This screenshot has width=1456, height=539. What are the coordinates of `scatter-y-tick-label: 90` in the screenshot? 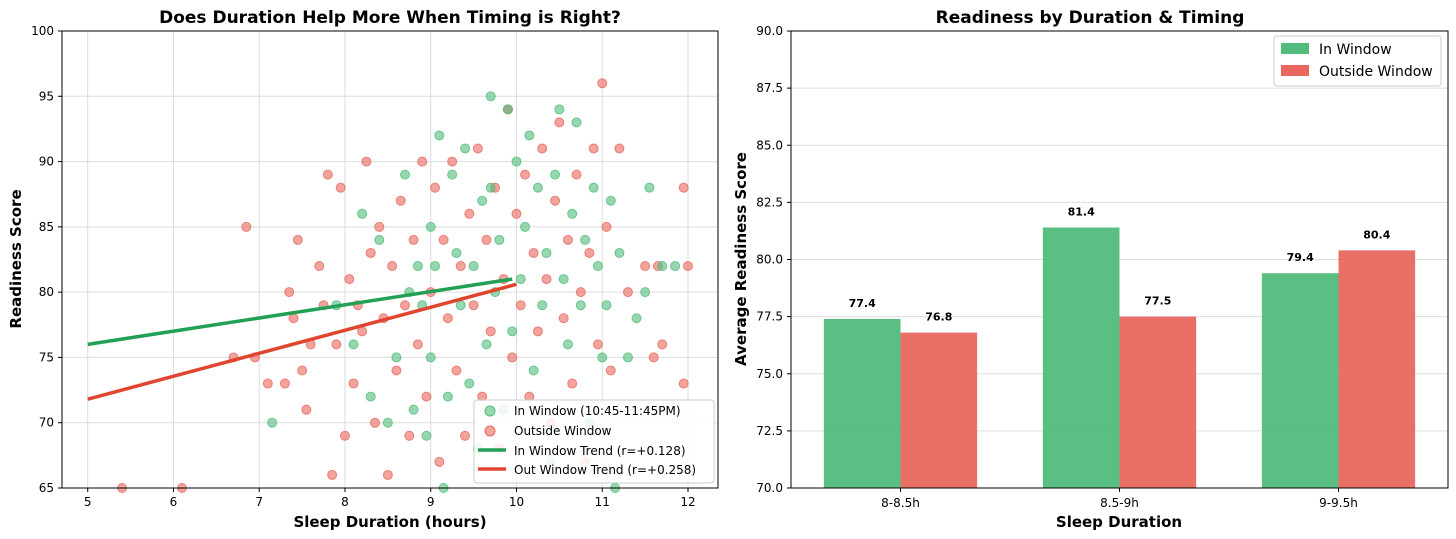 It's located at (46, 162).